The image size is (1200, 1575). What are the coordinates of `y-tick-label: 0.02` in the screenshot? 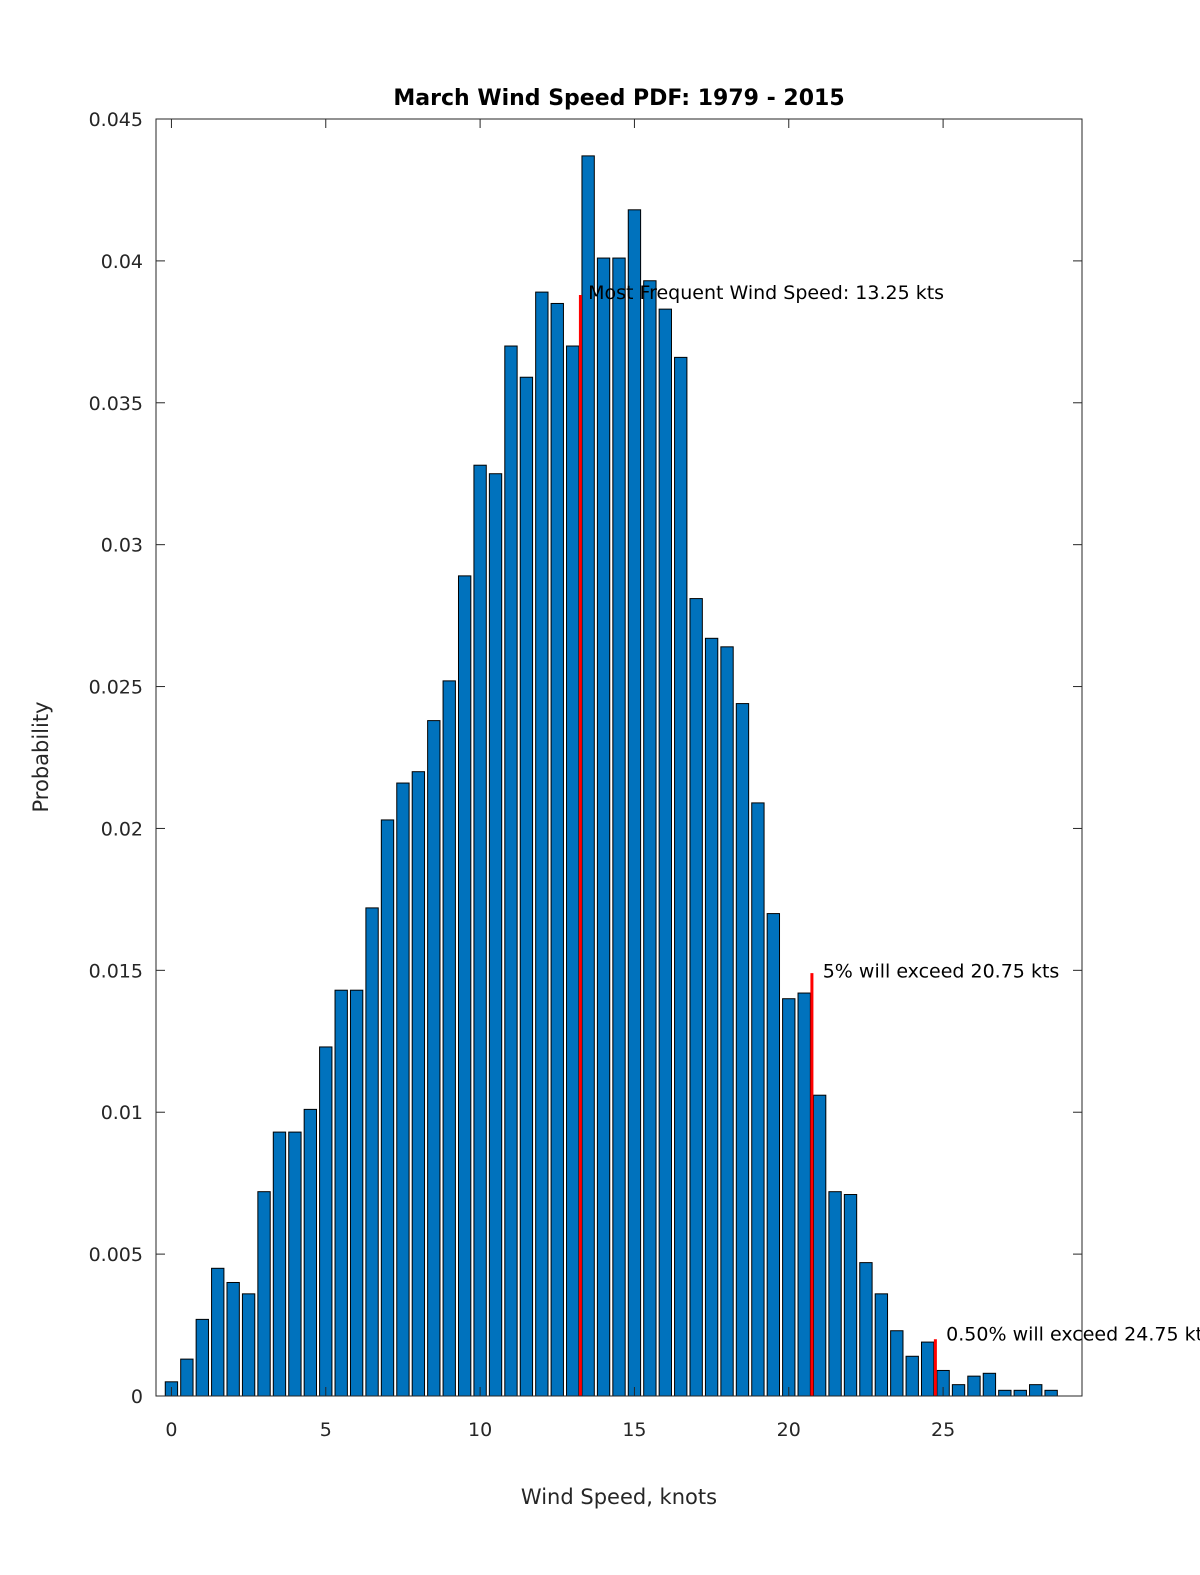 It's located at (122, 829).